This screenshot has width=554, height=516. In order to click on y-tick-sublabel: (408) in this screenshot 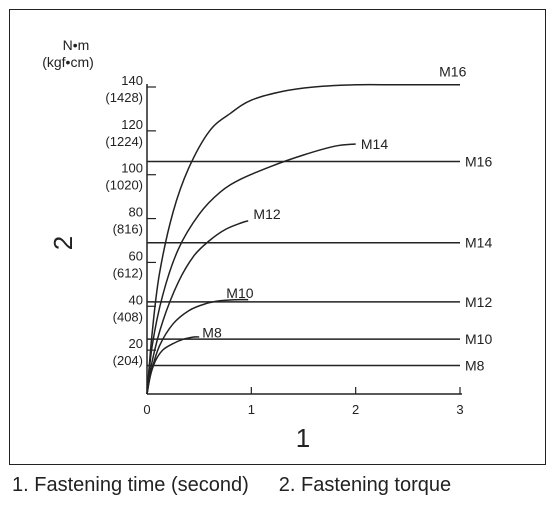, I will do `click(128, 316)`.